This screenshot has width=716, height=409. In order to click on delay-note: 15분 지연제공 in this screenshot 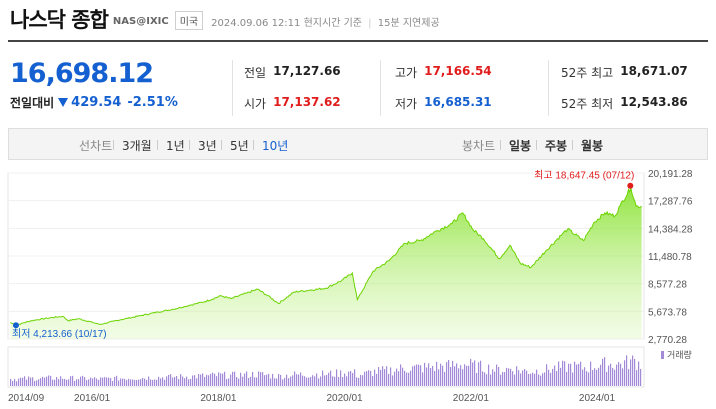, I will do `click(408, 23)`.